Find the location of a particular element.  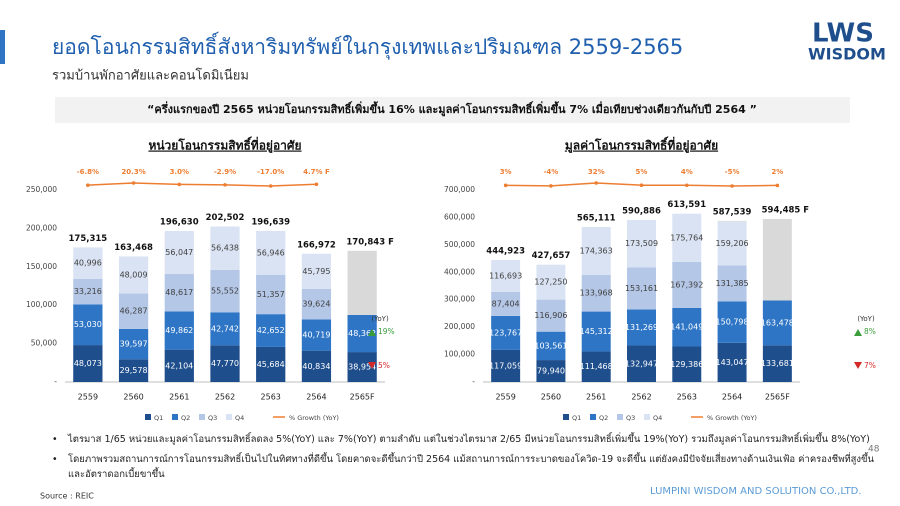

total-label: 175,315 is located at coordinates (87, 239).